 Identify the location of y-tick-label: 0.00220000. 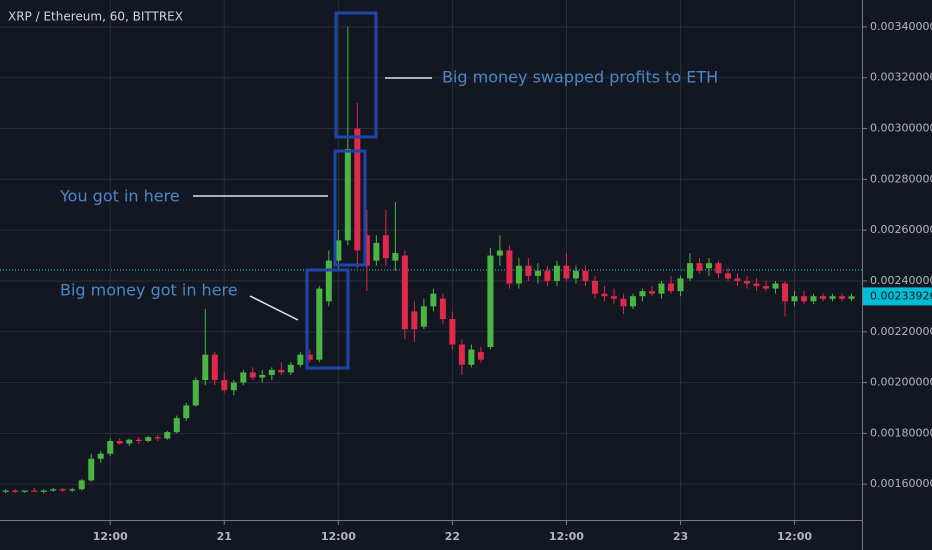
(901, 331).